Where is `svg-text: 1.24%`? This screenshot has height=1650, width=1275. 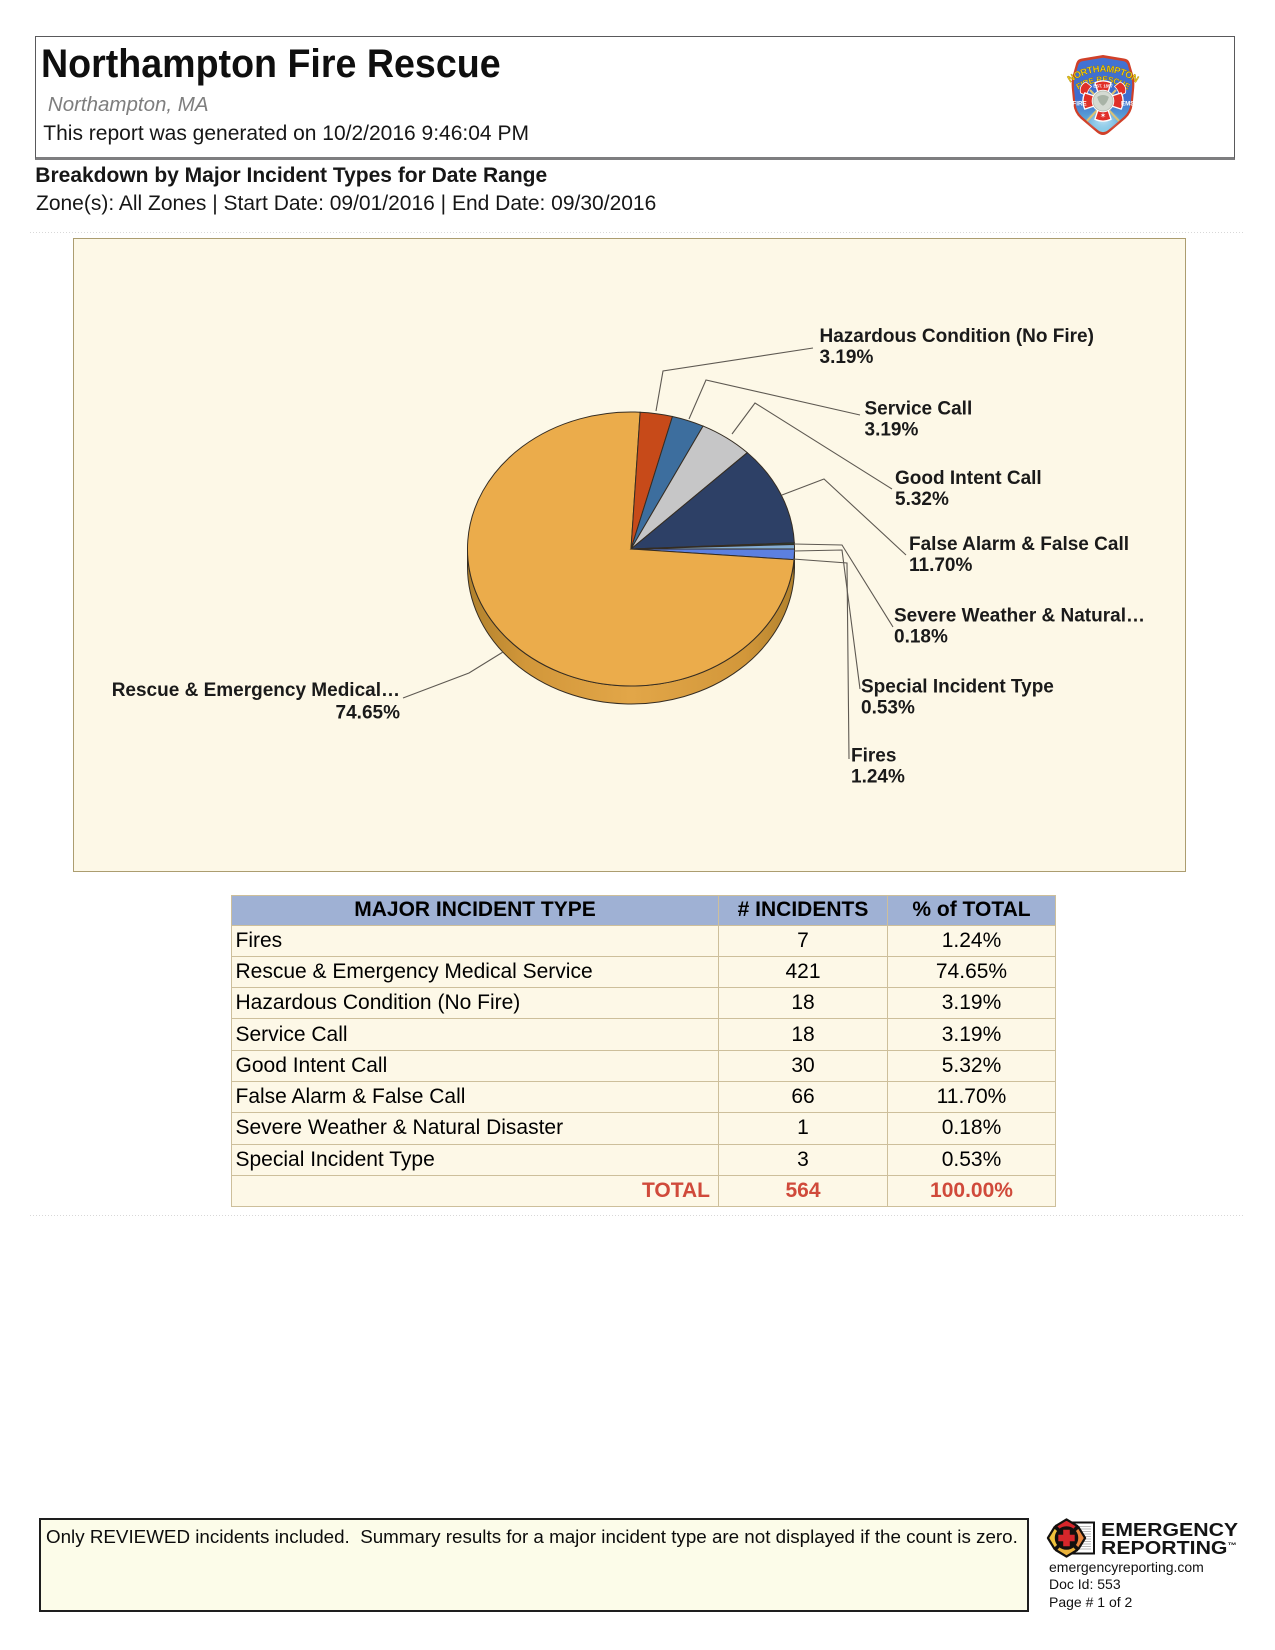 svg-text: 1.24% is located at coordinates (878, 777).